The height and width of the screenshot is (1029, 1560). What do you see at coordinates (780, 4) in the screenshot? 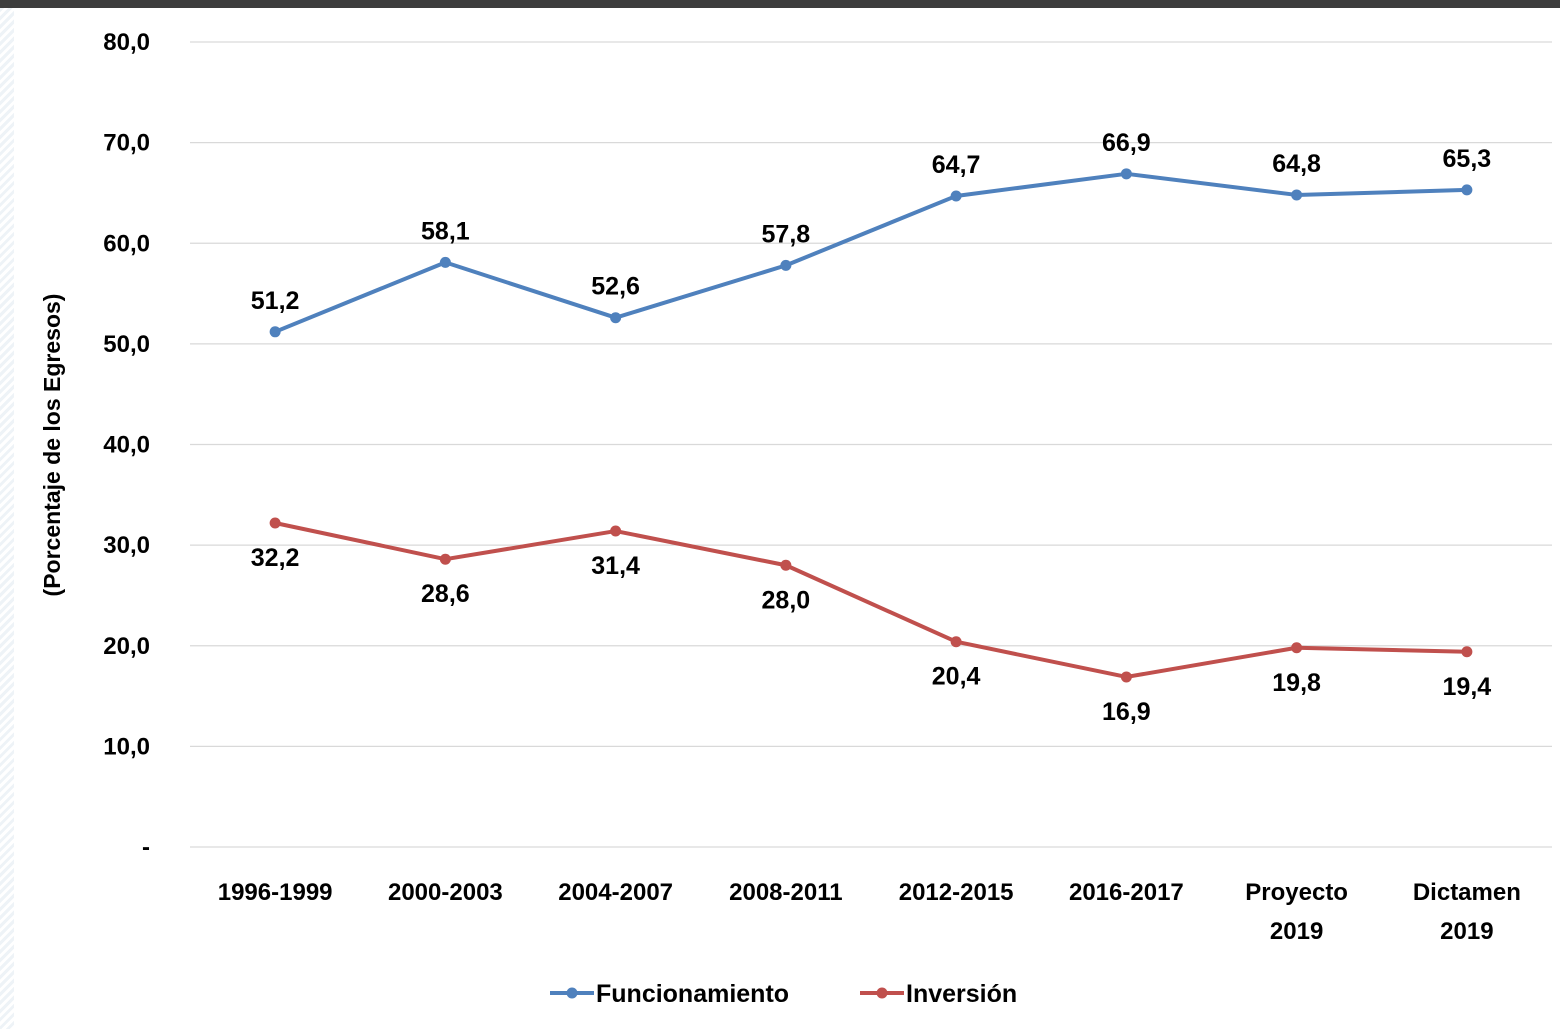
I see `top-bar` at bounding box center [780, 4].